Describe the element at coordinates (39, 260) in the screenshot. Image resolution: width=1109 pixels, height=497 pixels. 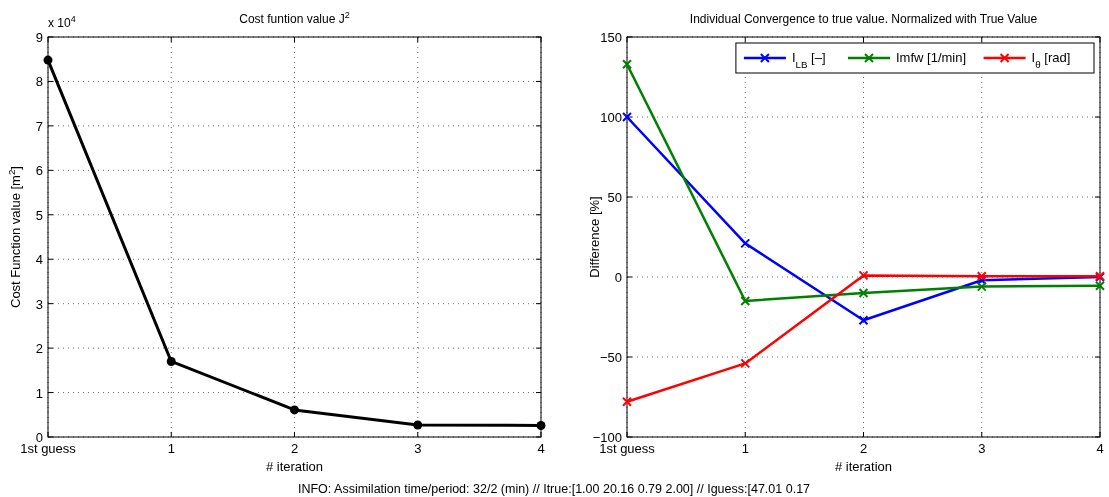
I see `y-tick-label: 4` at that location.